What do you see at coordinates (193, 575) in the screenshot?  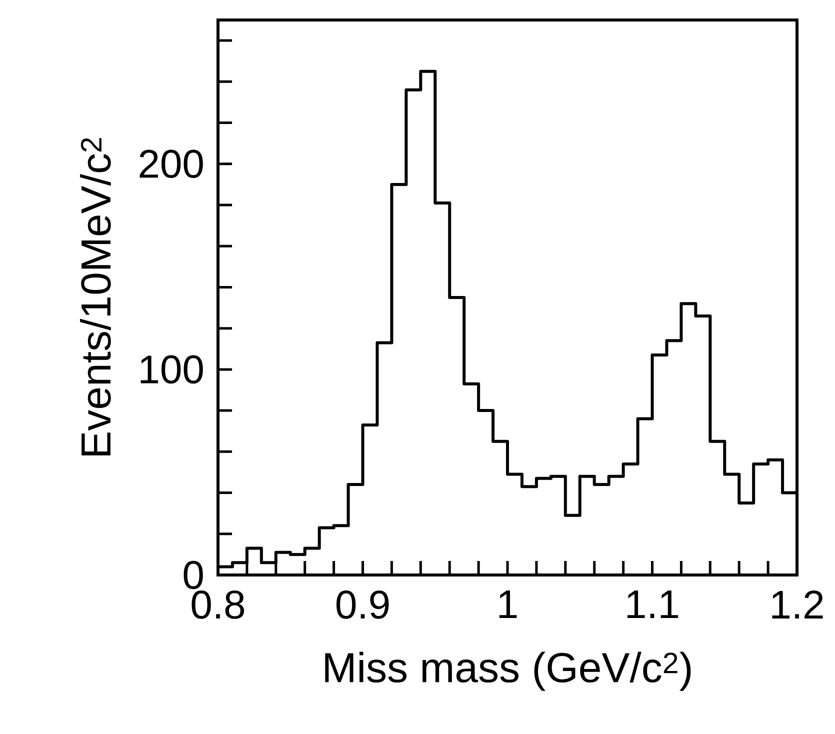 I see `y-tick-label: 0` at bounding box center [193, 575].